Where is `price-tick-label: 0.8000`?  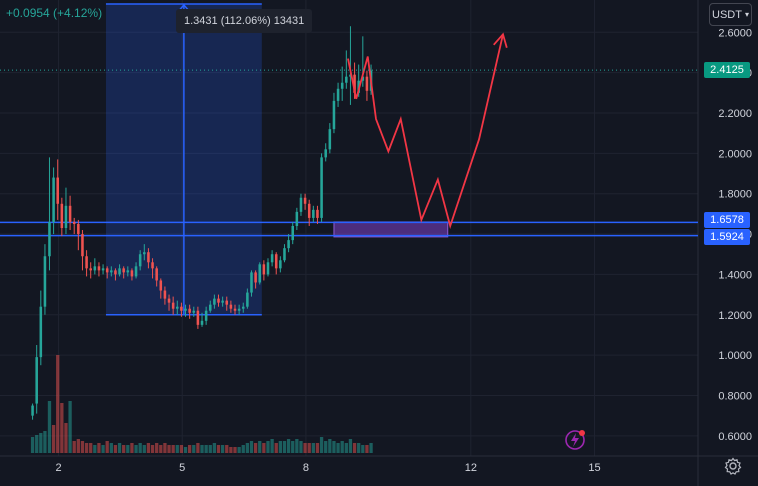 price-tick-label: 0.8000 is located at coordinates (735, 396).